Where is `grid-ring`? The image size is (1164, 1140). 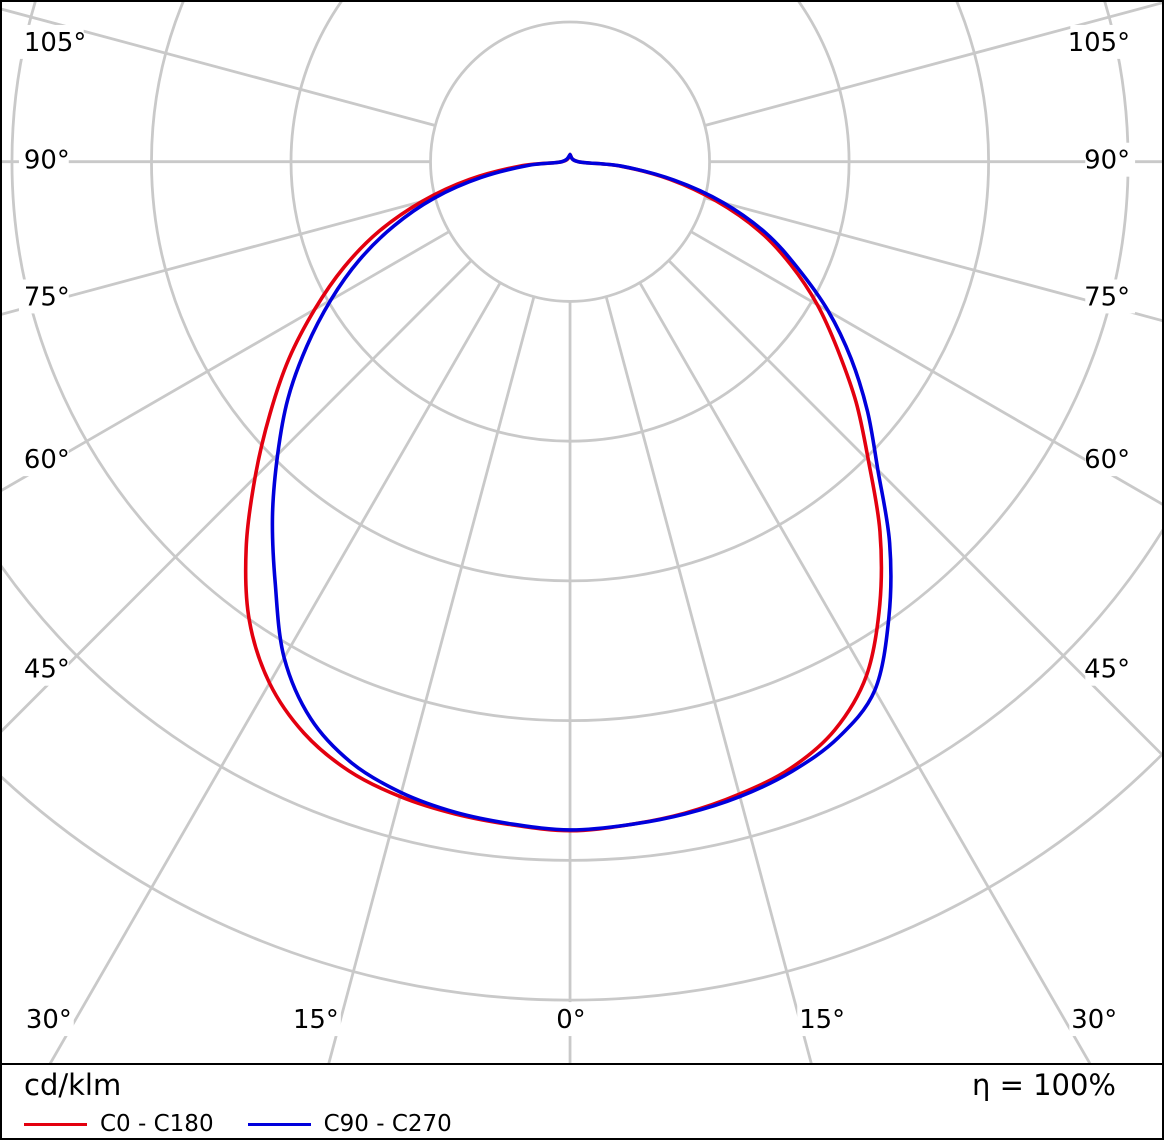 grid-ring is located at coordinates (570, 161).